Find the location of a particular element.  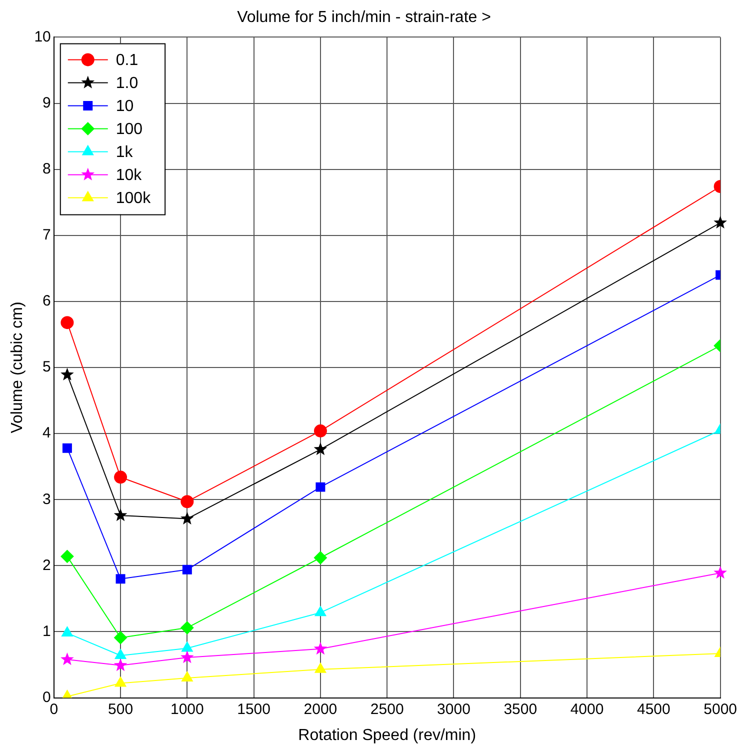

y-tick-label: 4 is located at coordinates (46, 433).